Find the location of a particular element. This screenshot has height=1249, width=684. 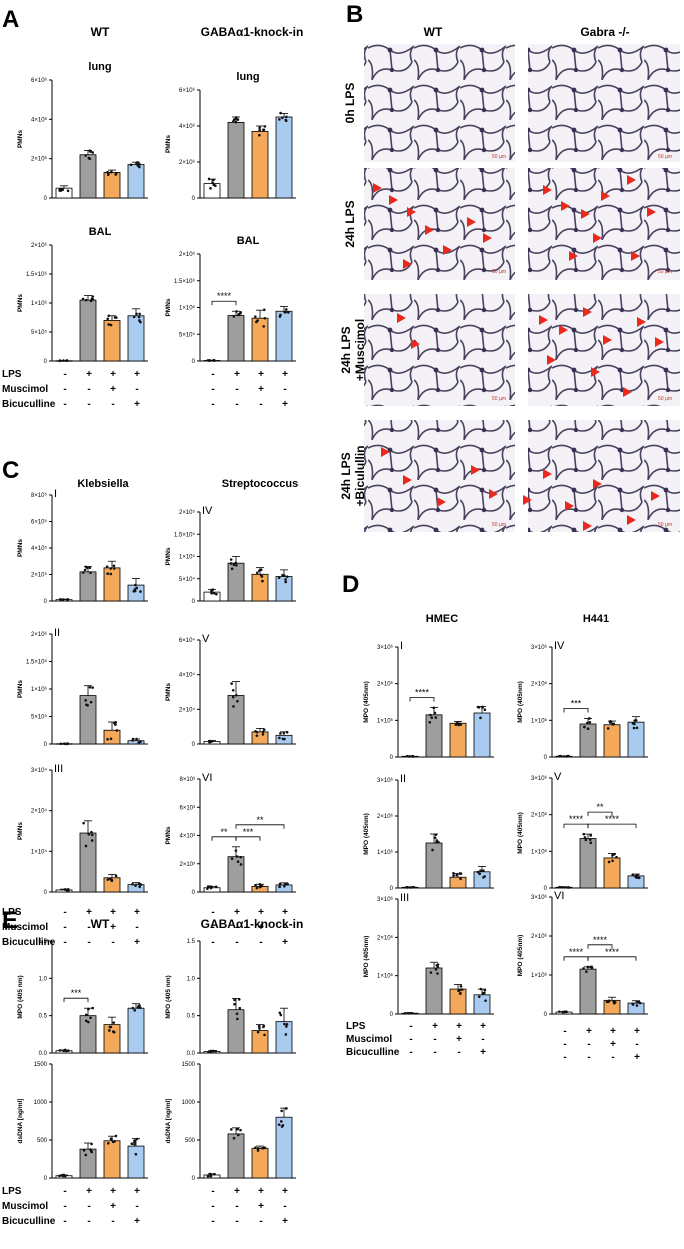

chart-title: lung is located at coordinates (247, 77).